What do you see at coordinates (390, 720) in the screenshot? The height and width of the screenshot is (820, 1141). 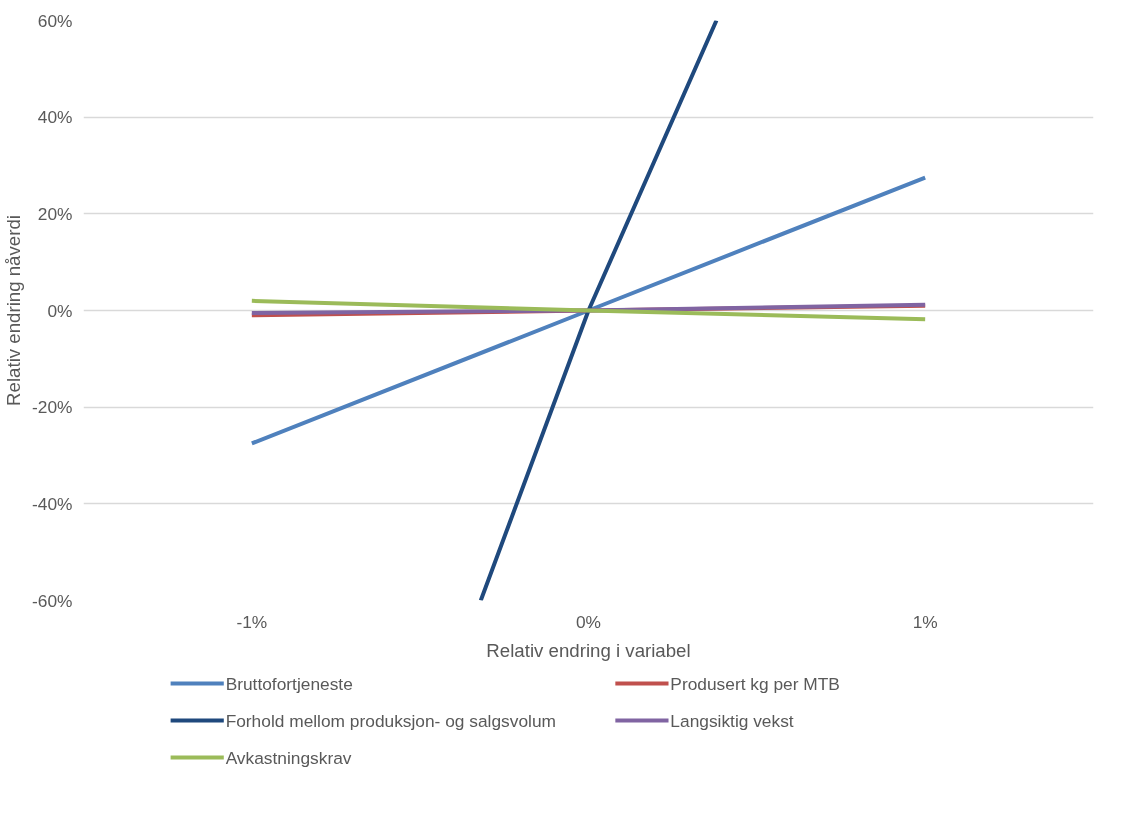 I see `legend-label: Forhold mellom produksjon- og salgsvolum` at bounding box center [390, 720].